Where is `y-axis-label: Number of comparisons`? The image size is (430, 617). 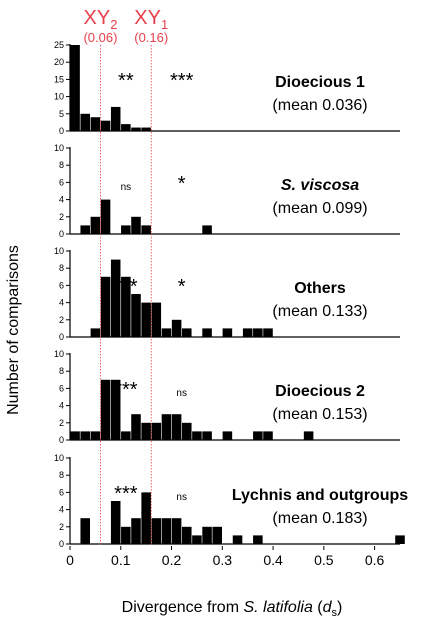 y-axis-label: Number of comparisons is located at coordinates (13, 330).